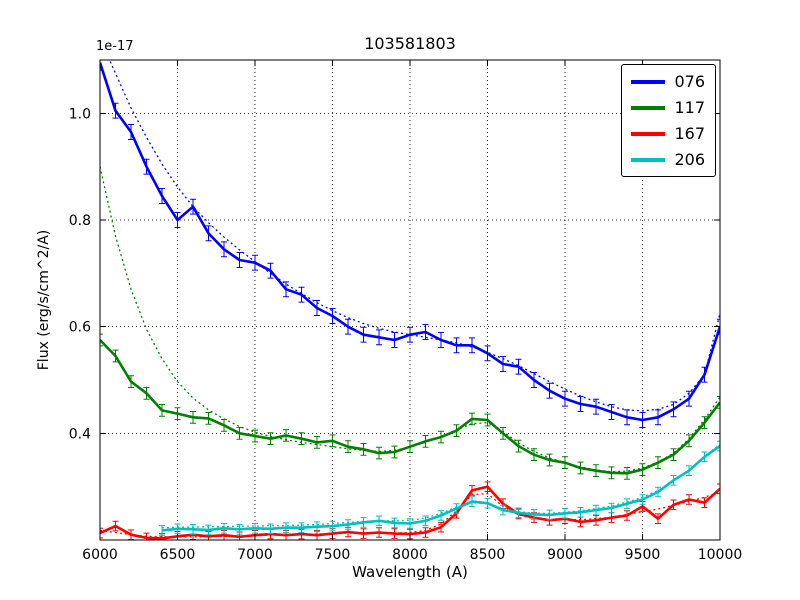  Describe the element at coordinates (115, 46) in the screenshot. I see `y-axis-offset-text: 1e-17` at that location.